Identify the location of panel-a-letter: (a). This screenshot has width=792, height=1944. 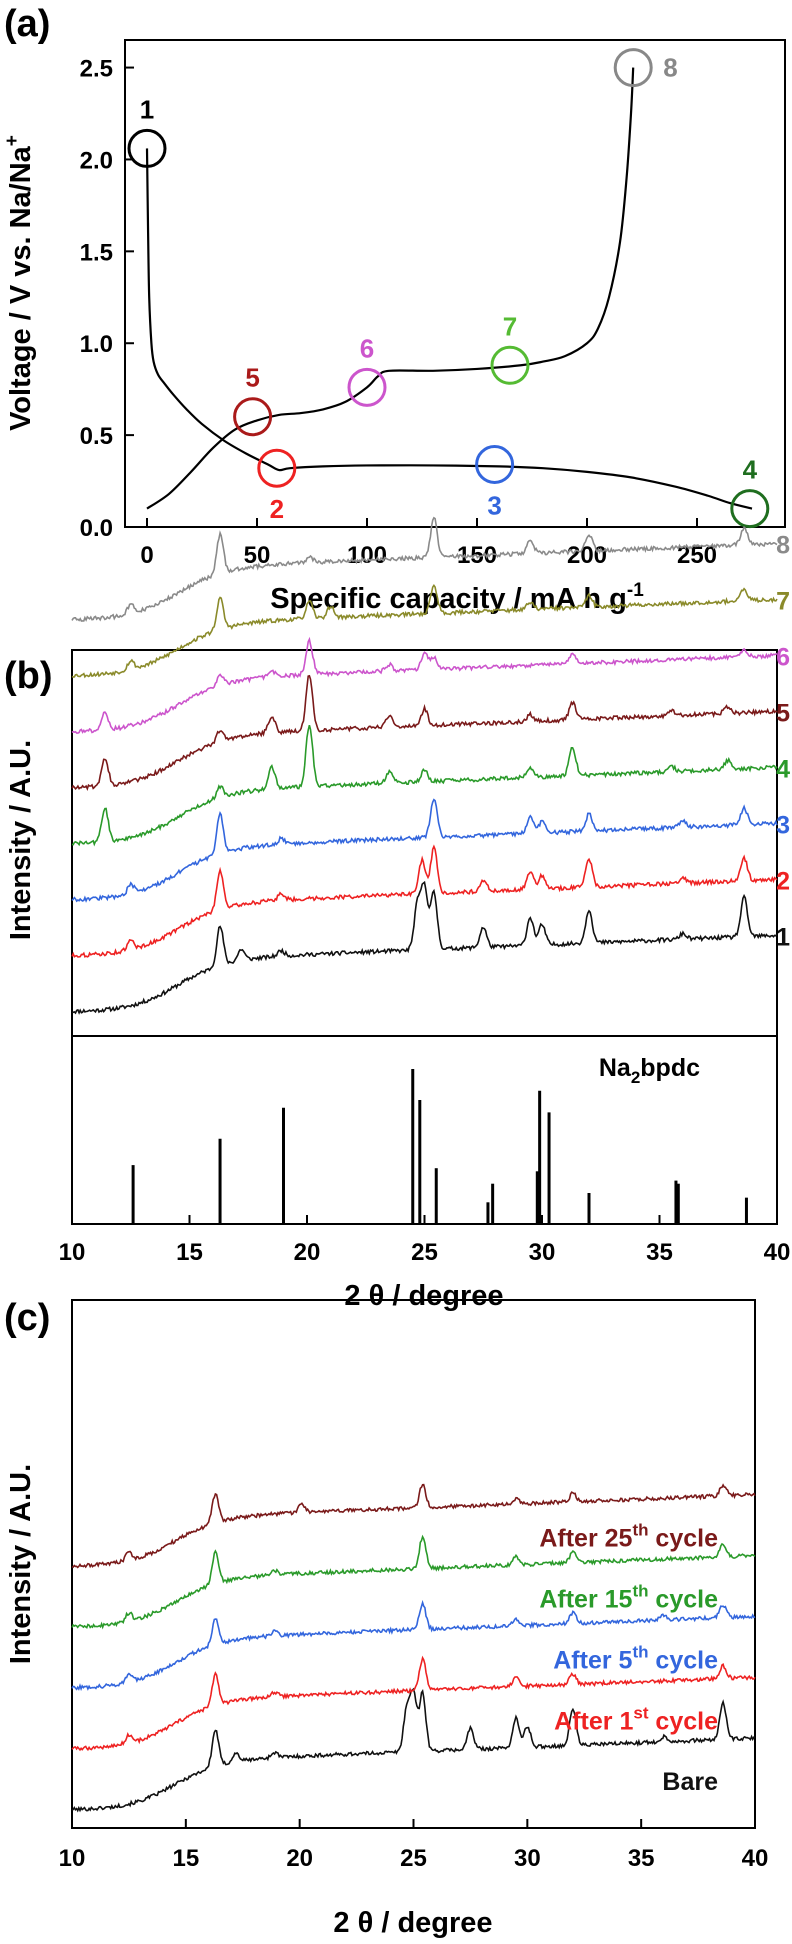
(27, 24).